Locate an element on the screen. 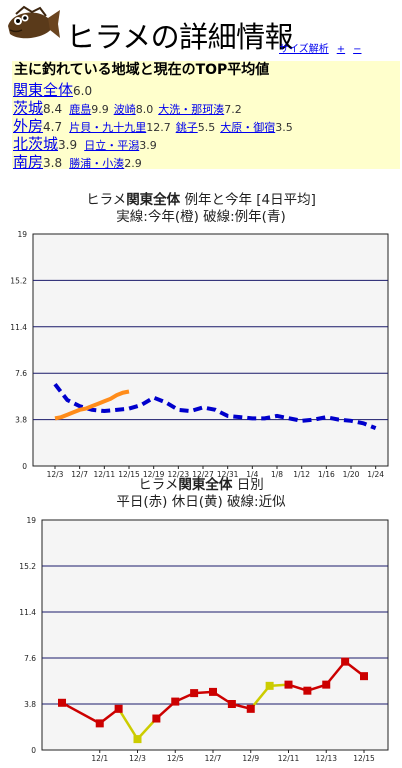 The width and height of the screenshot is (402, 768). spot-value: 7.2 is located at coordinates (233, 109).